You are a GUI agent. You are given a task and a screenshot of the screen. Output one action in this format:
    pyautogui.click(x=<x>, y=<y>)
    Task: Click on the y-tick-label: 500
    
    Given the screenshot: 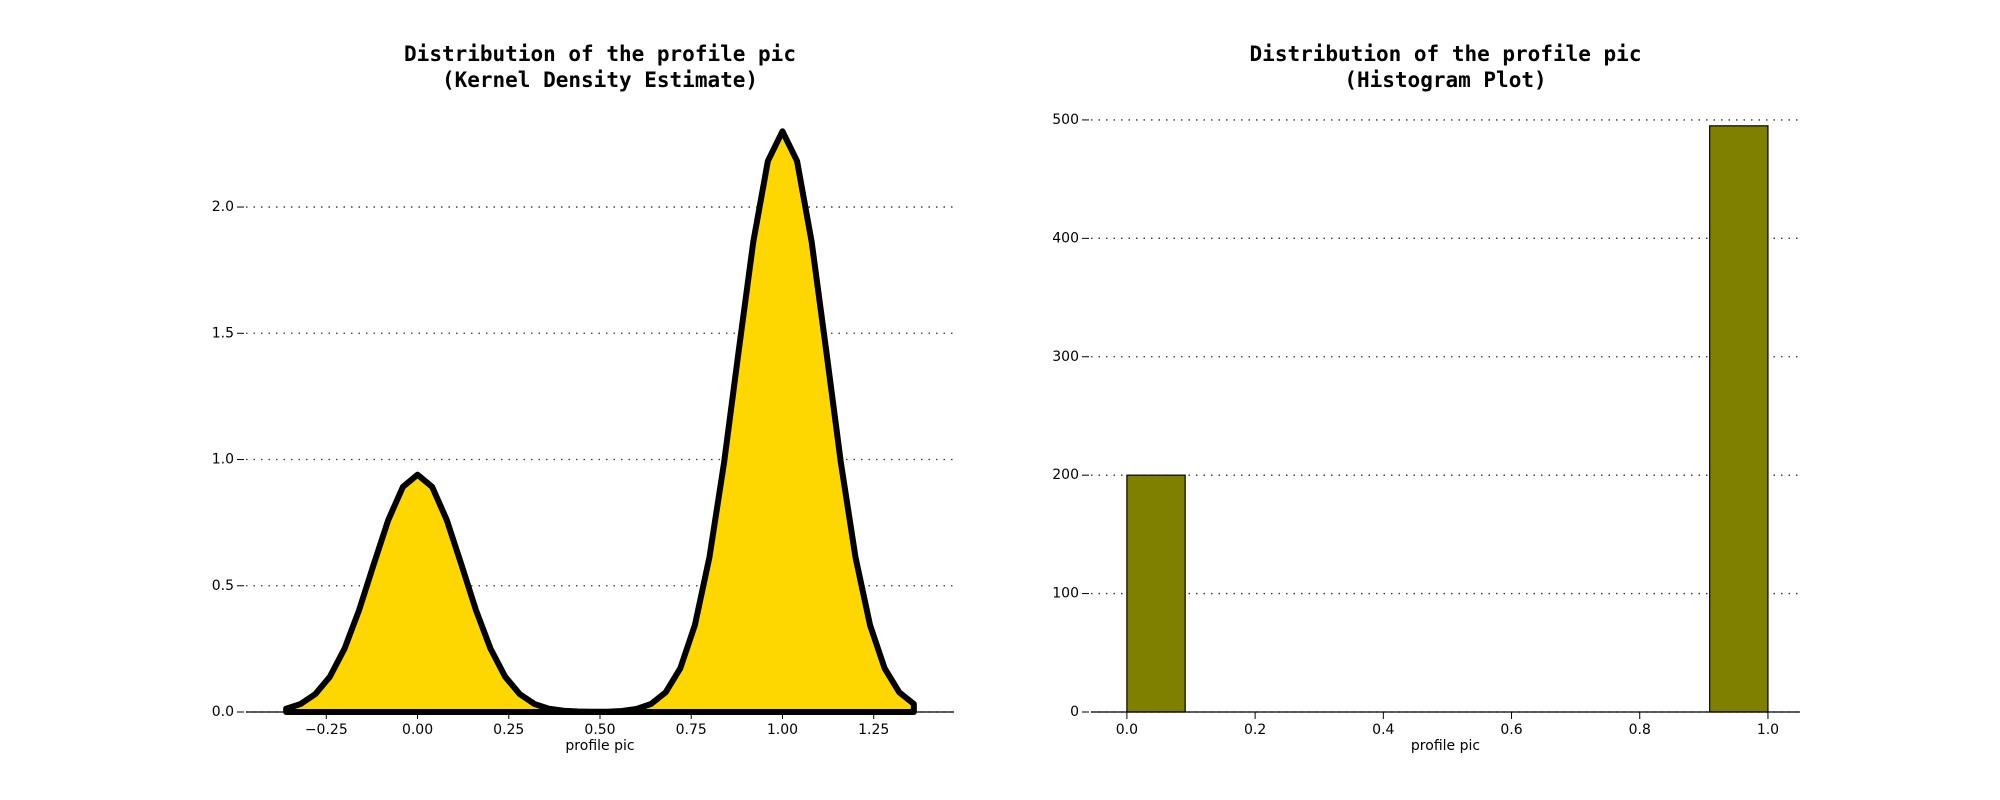 What is the action you would take?
    pyautogui.click(x=1065, y=120)
    